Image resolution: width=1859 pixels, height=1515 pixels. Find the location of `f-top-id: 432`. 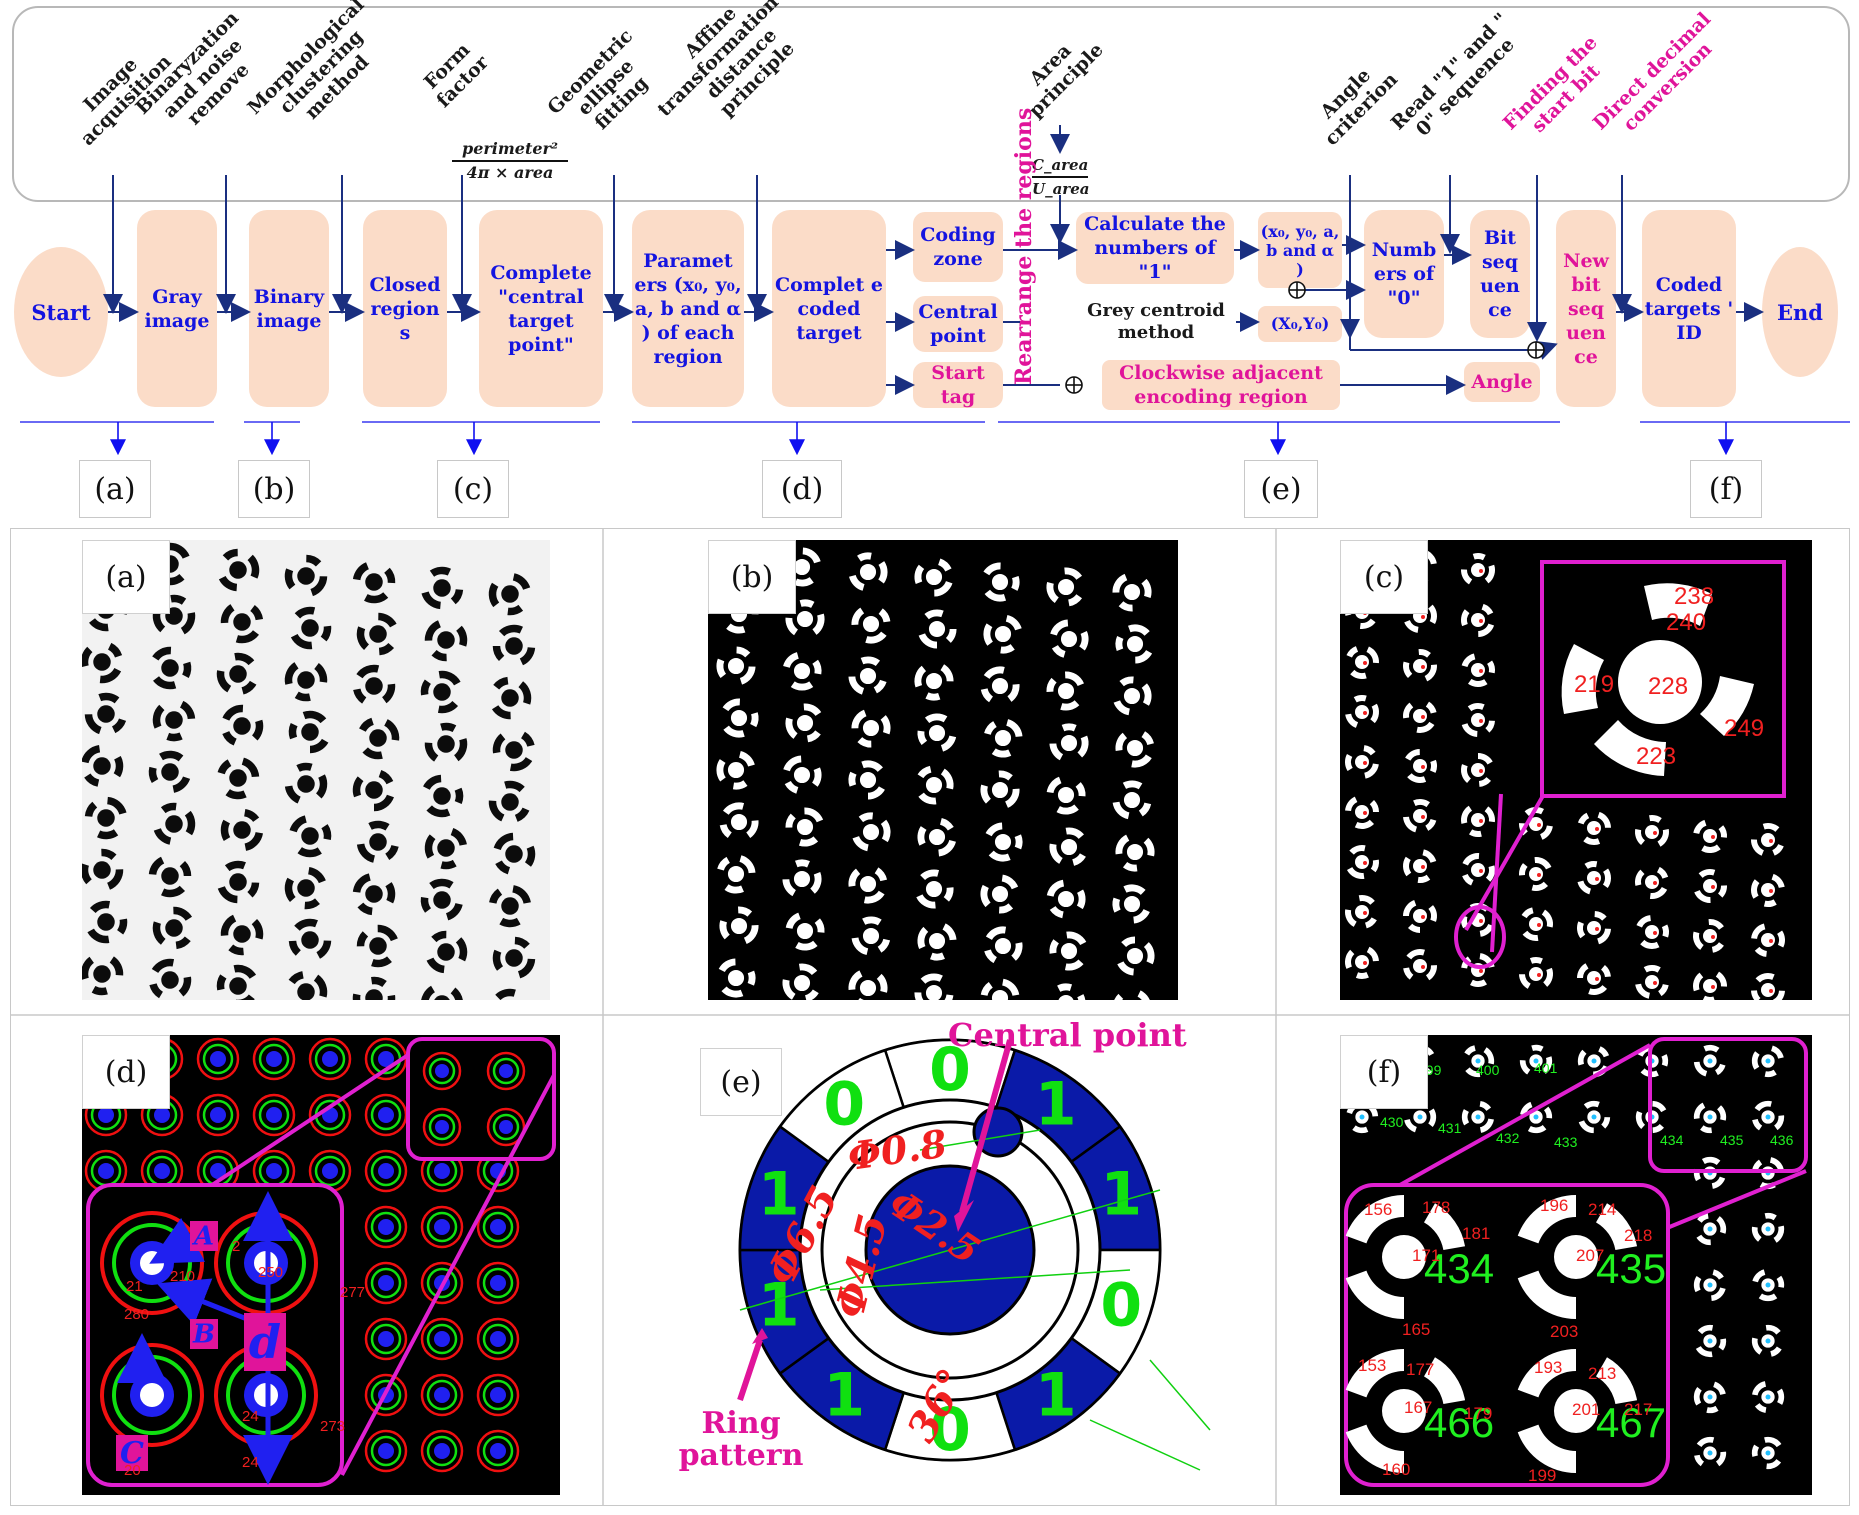

f-top-id: 432 is located at coordinates (1508, 1138).